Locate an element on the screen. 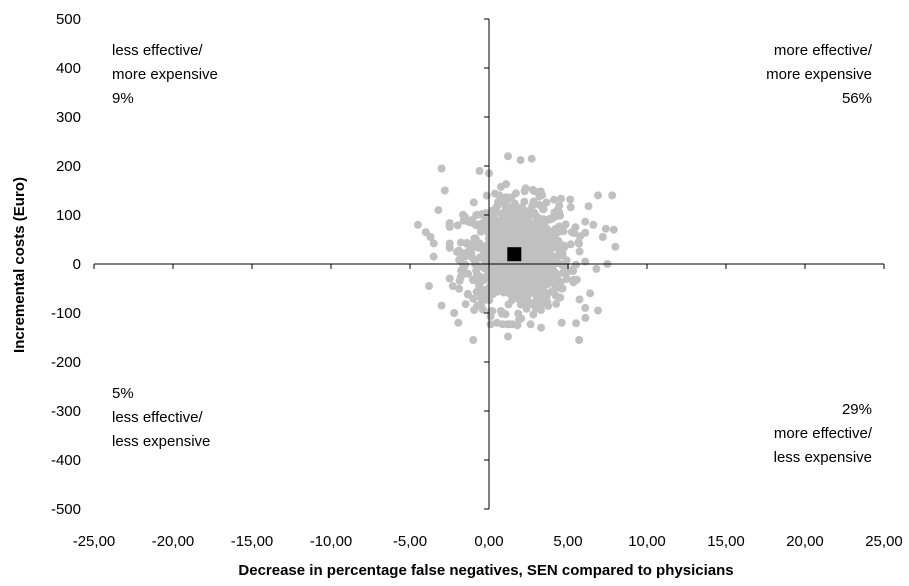 The height and width of the screenshot is (586, 909). y-tick-label: -400 is located at coordinates (66, 460).